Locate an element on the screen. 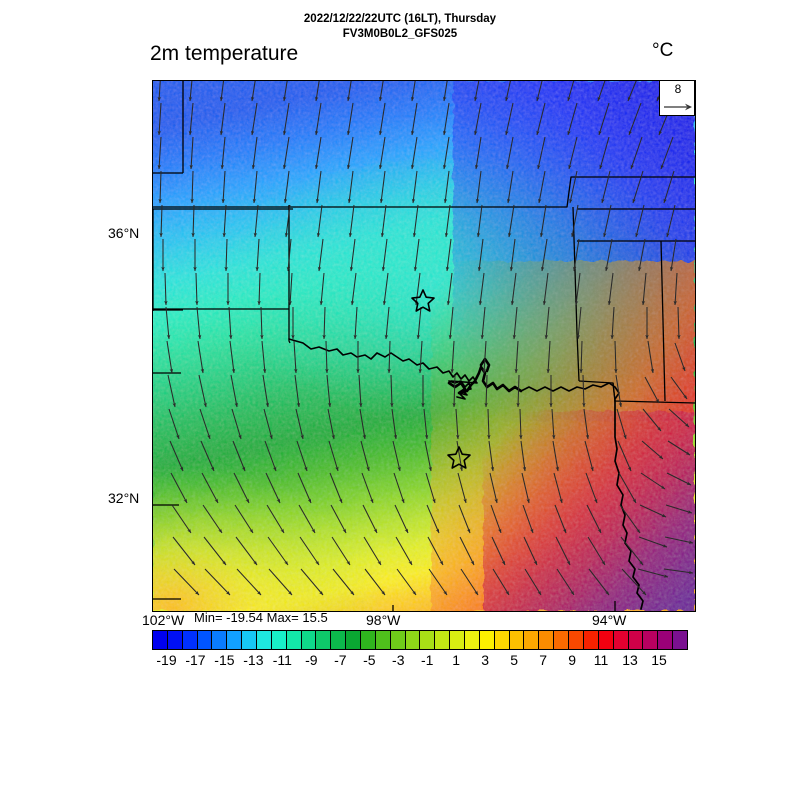 This screenshot has height=800, width=800. colorbar-tick-label: -7 is located at coordinates (340, 660).